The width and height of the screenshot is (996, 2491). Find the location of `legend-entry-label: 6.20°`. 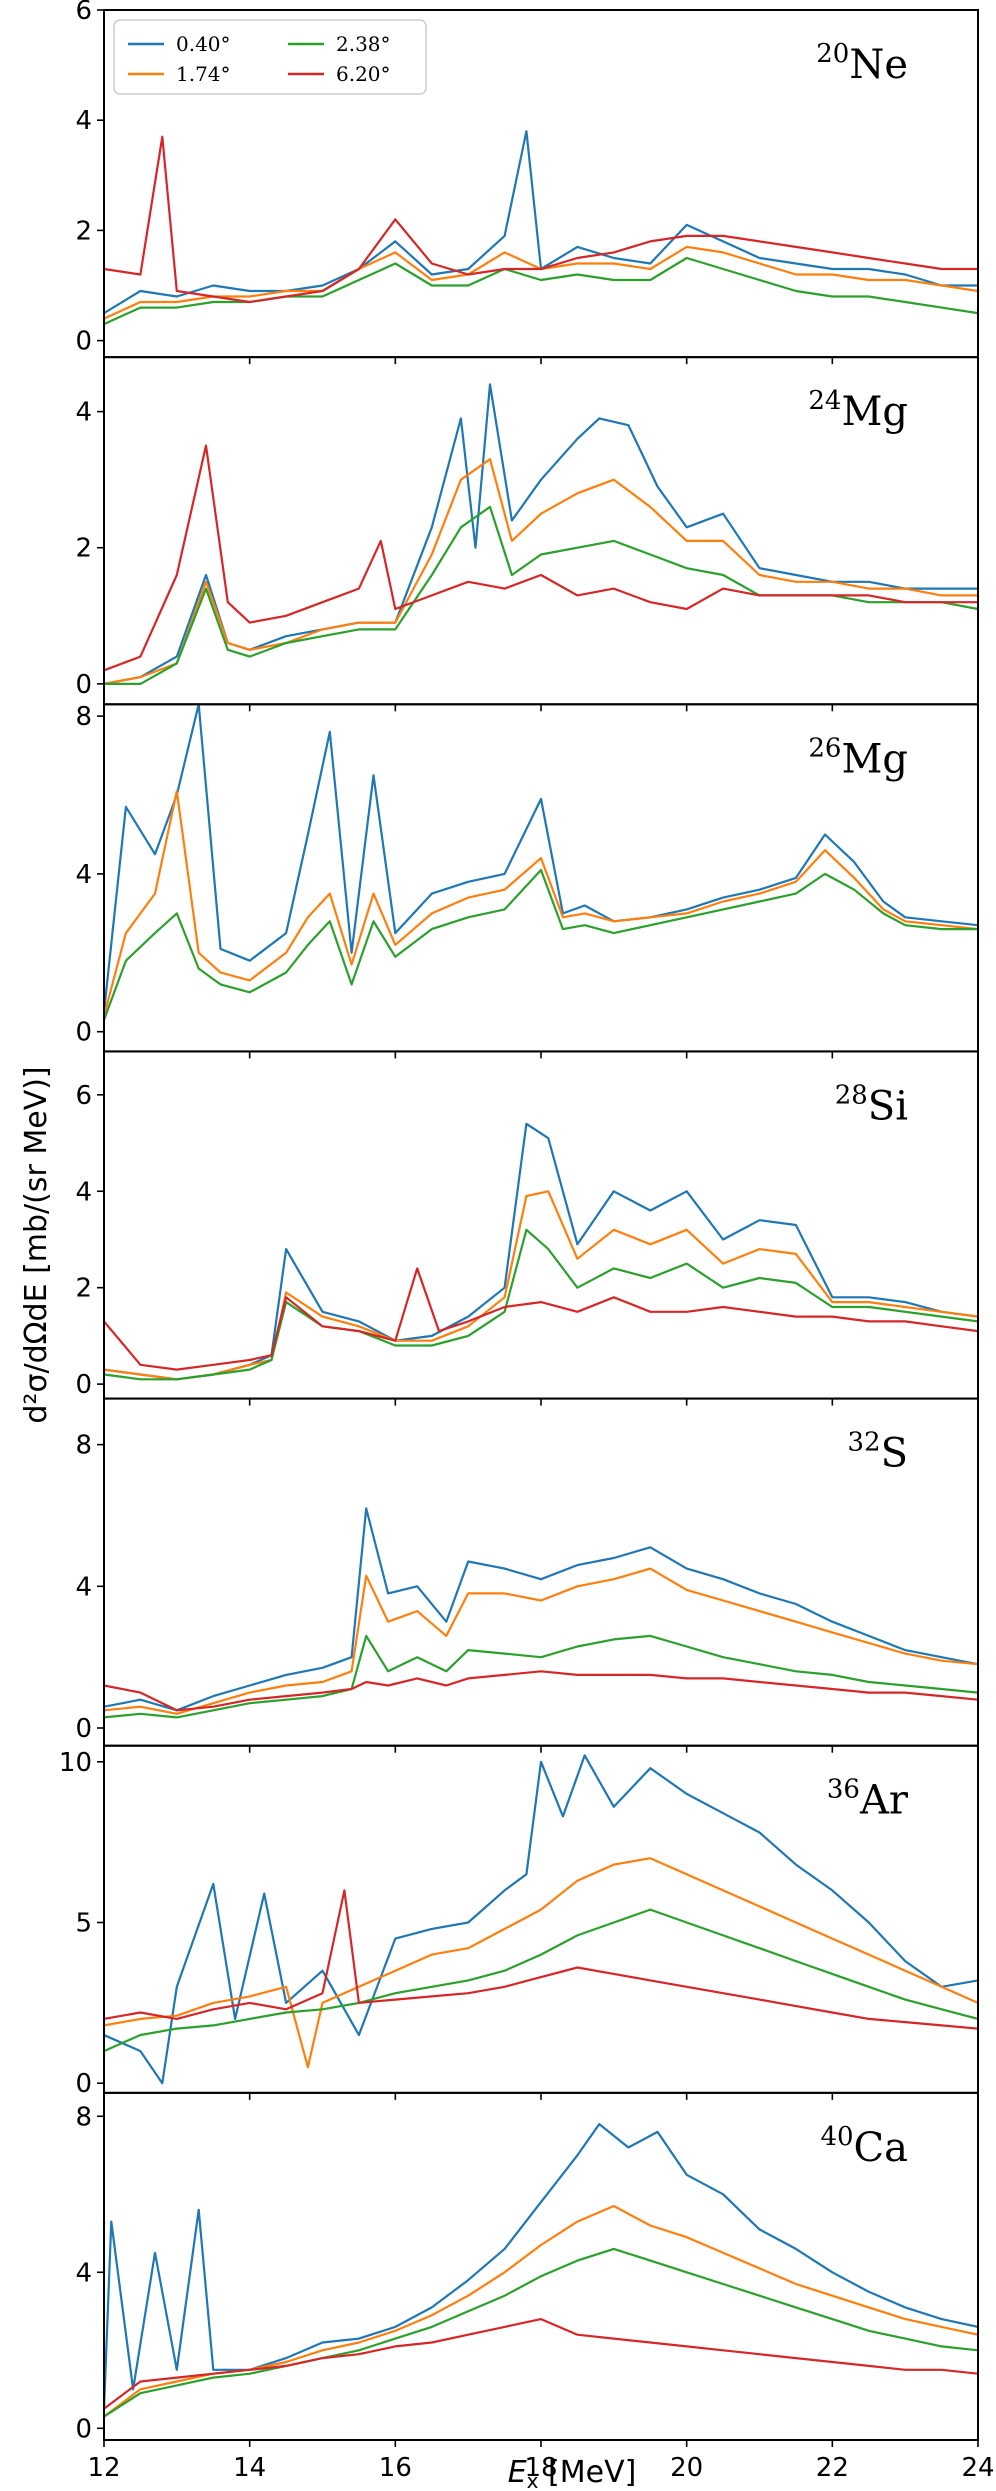

legend-entry-label: 6.20° is located at coordinates (363, 74).